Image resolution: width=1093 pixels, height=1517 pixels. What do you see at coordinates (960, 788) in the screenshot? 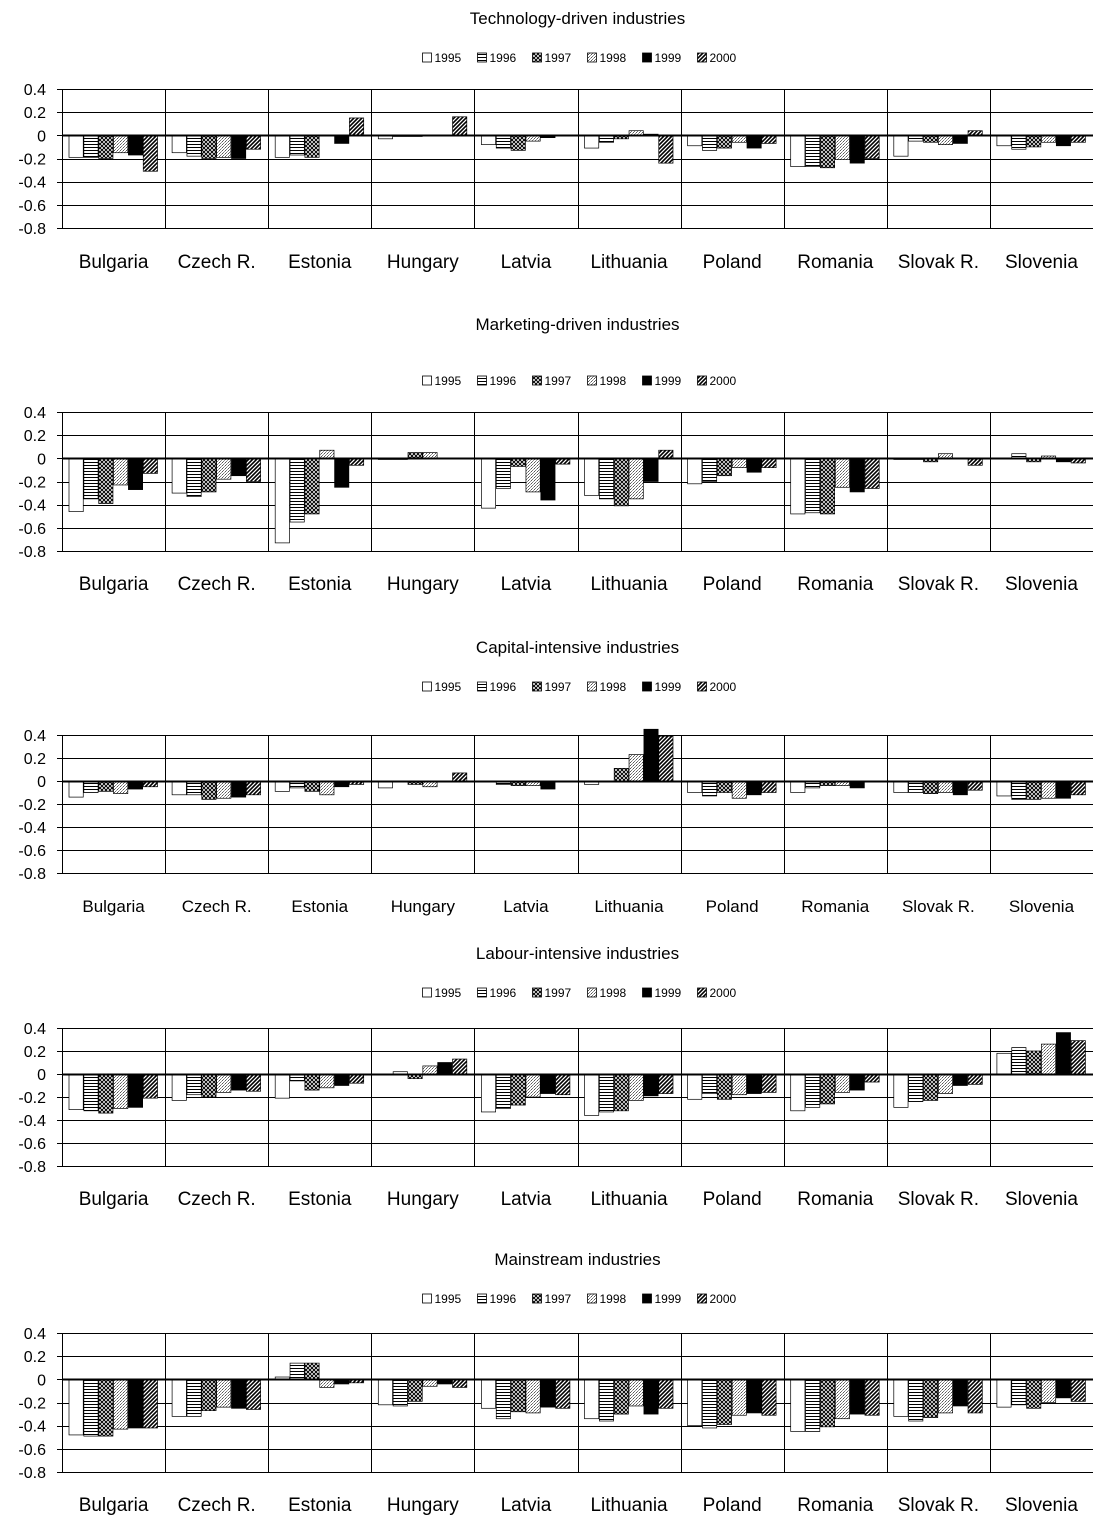
I see `bar-slovak-r-1999` at bounding box center [960, 788].